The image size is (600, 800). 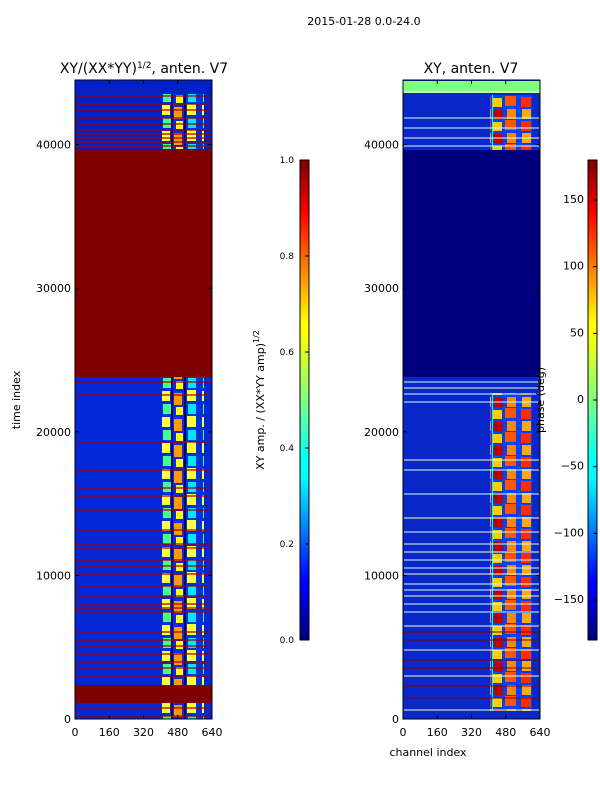 What do you see at coordinates (183, 121) in the screenshot?
I see `left-heatmap-active-top` at bounding box center [183, 121].